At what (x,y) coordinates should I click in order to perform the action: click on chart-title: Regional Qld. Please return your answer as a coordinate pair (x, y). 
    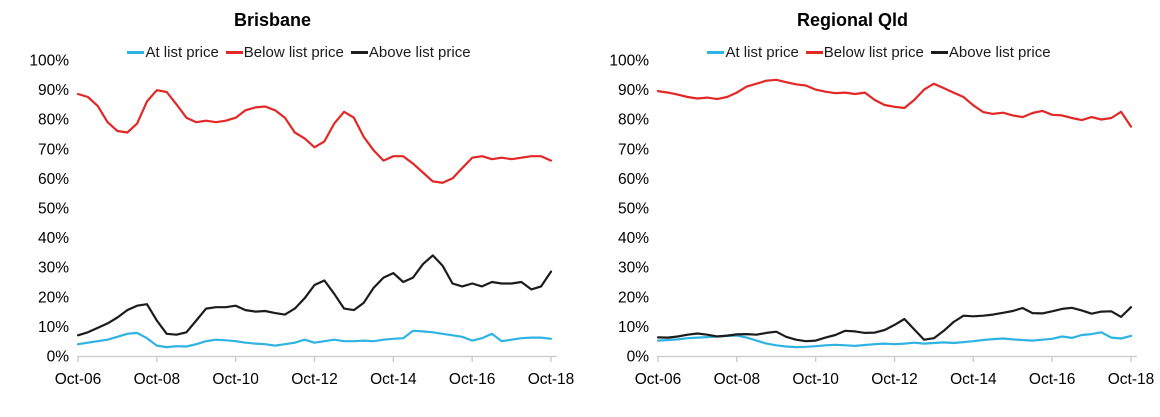
    Looking at the image, I should click on (852, 20).